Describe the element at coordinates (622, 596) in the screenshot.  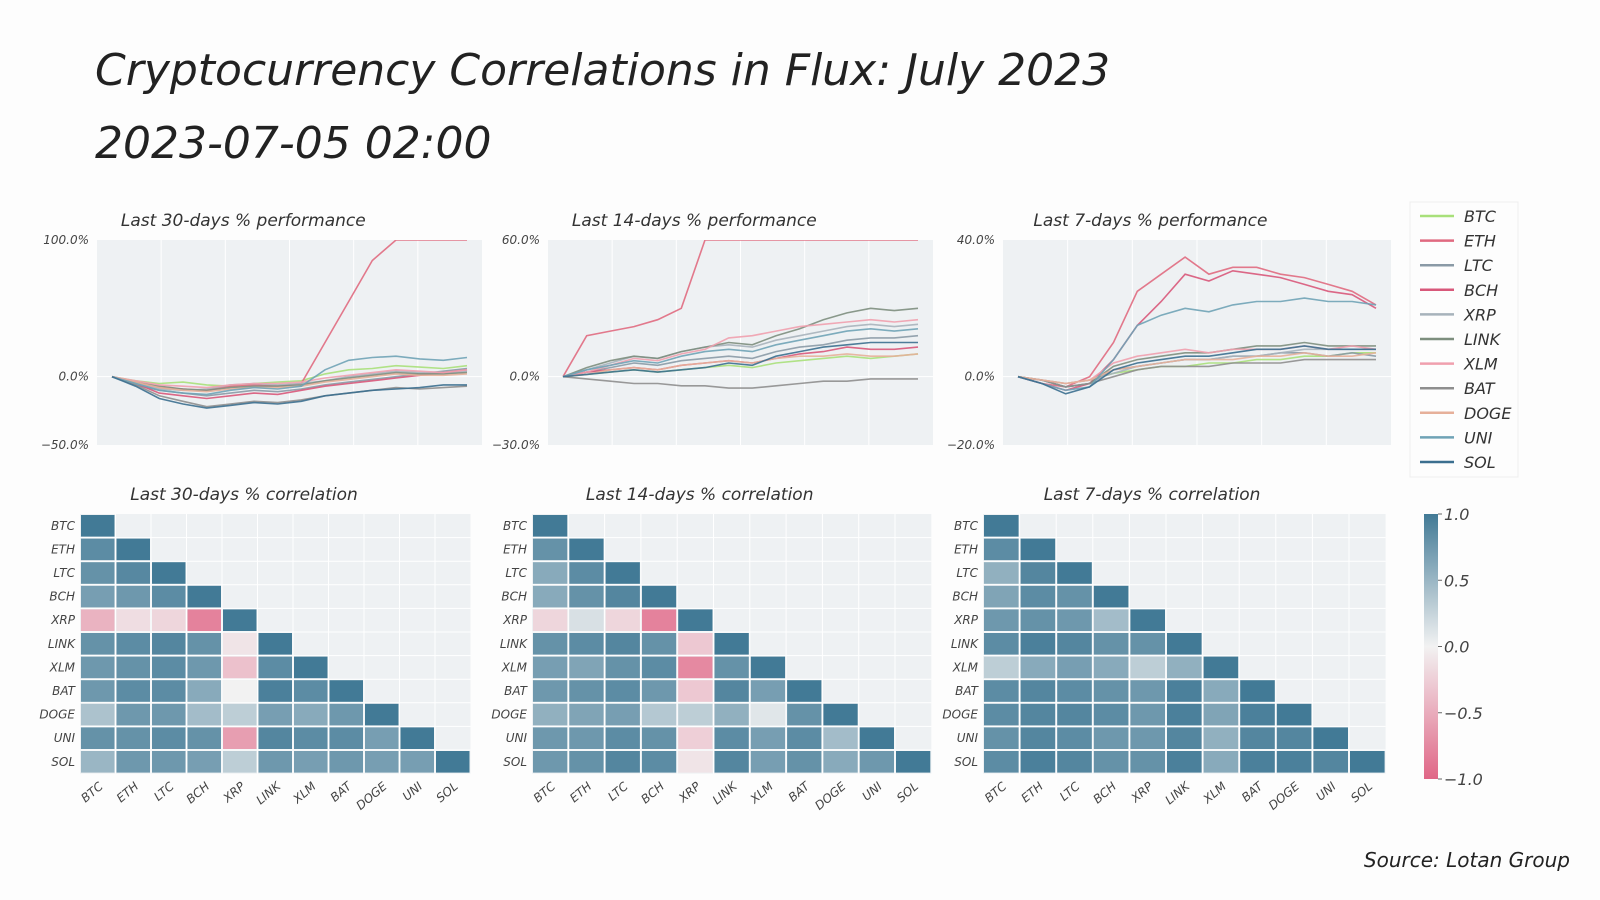
I see `heatmap-cell-bch-ltc` at that location.